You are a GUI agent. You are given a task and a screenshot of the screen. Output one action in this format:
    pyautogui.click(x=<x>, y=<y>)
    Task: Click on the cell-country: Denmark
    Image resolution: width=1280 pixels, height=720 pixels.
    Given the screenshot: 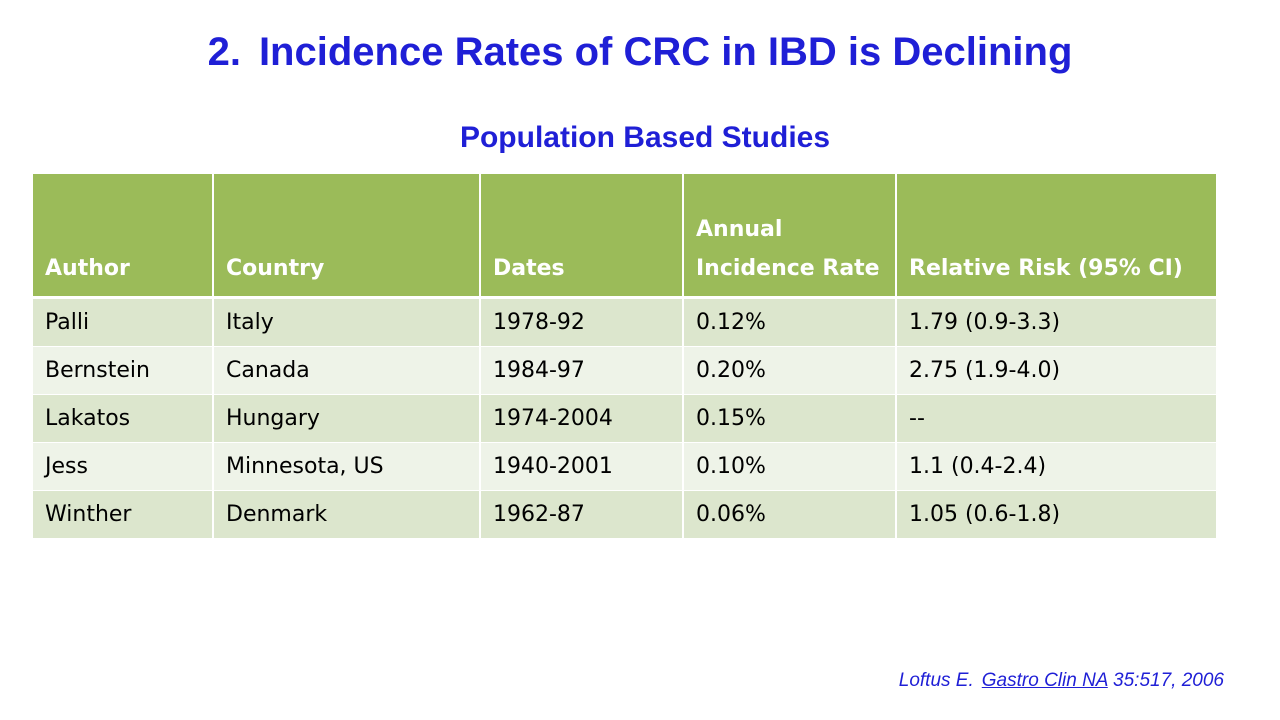 What is the action you would take?
    pyautogui.click(x=346, y=514)
    